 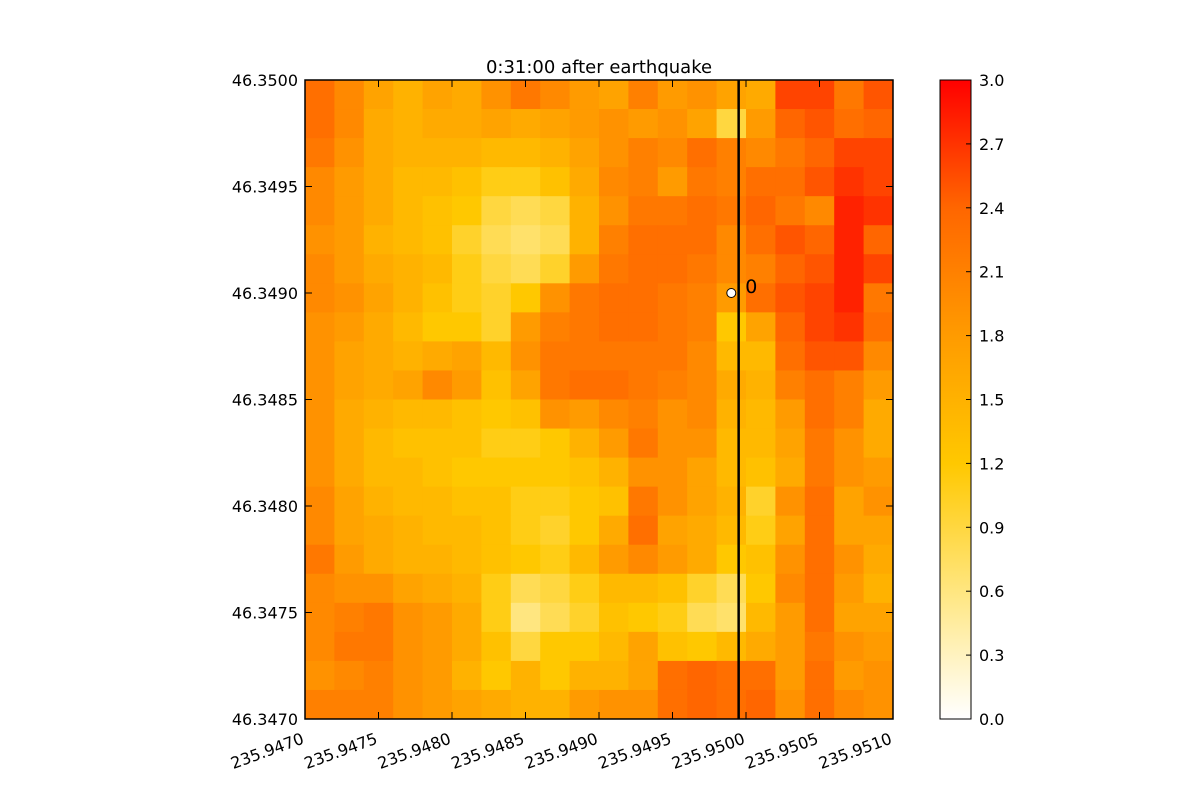 I want to click on colorbar-tick-label: 2.4, so click(x=991, y=208).